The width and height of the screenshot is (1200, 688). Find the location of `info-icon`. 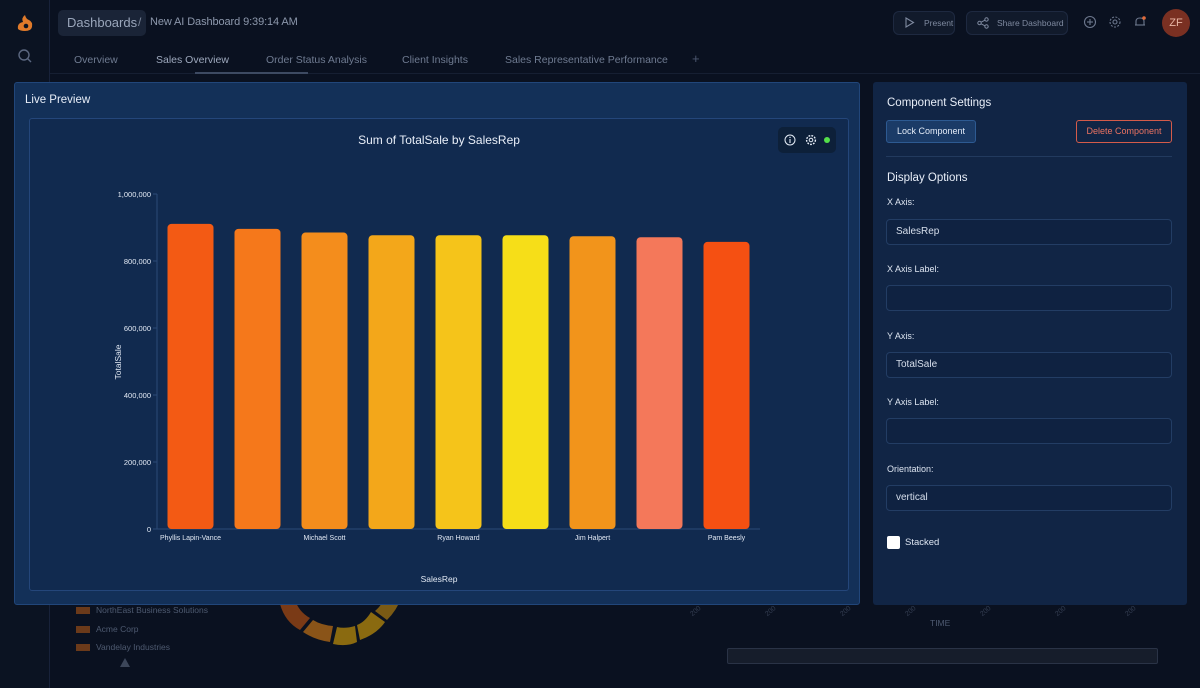

info-icon is located at coordinates (790, 140).